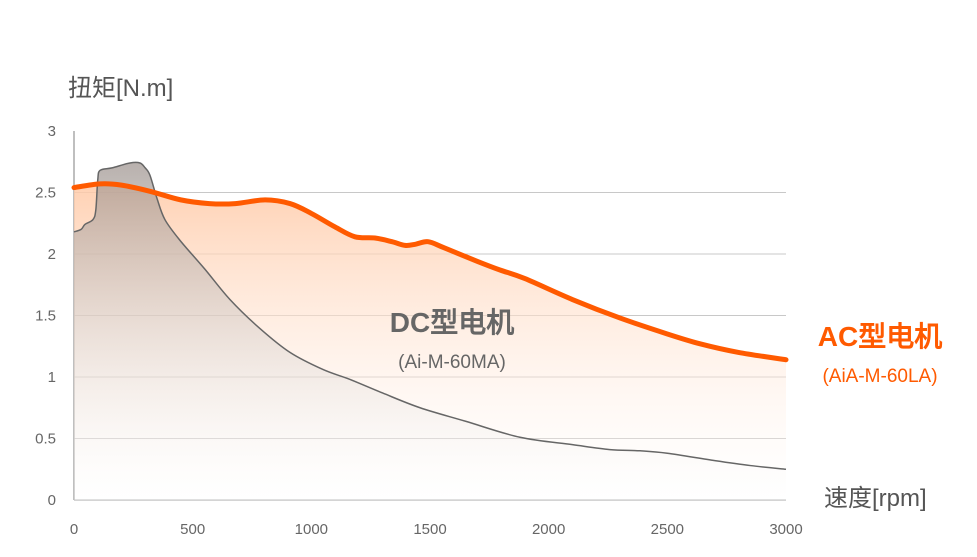 Image resolution: width=977 pixels, height=557 pixels. What do you see at coordinates (52, 500) in the screenshot?
I see `y-tick-label: 0` at bounding box center [52, 500].